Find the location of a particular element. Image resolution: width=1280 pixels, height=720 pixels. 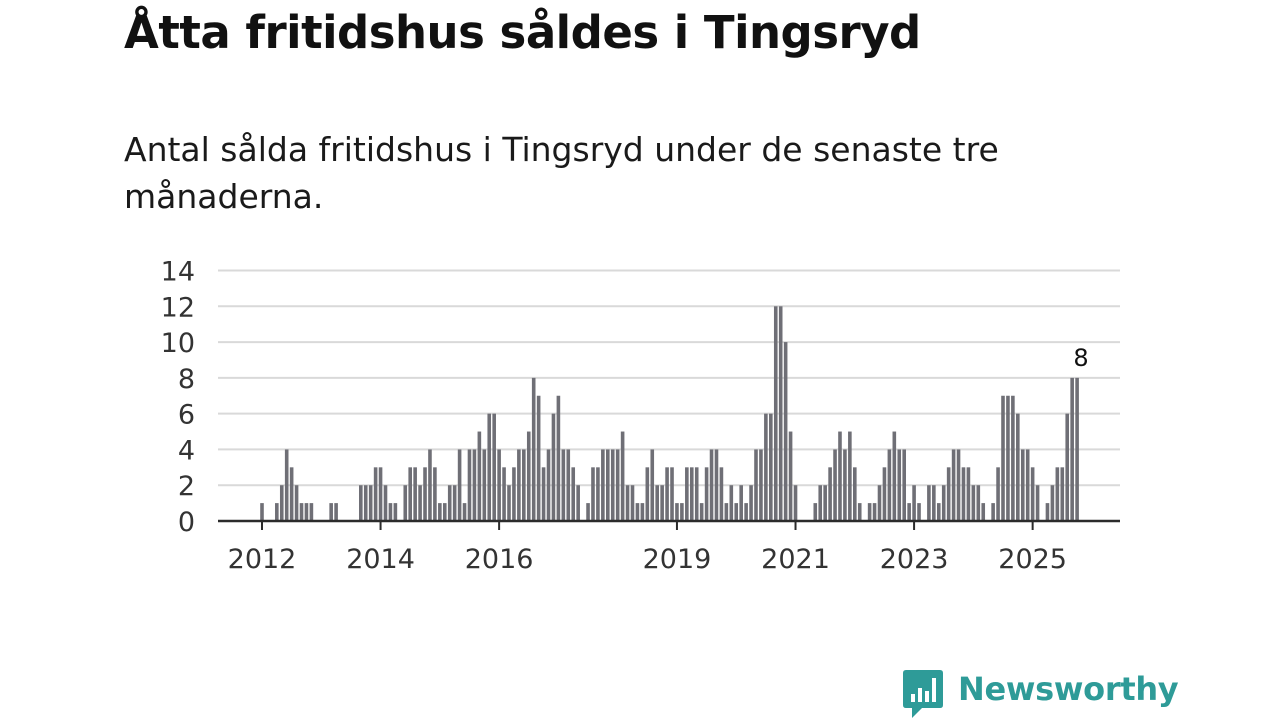

y-tick-label: 2 is located at coordinates (186, 486).